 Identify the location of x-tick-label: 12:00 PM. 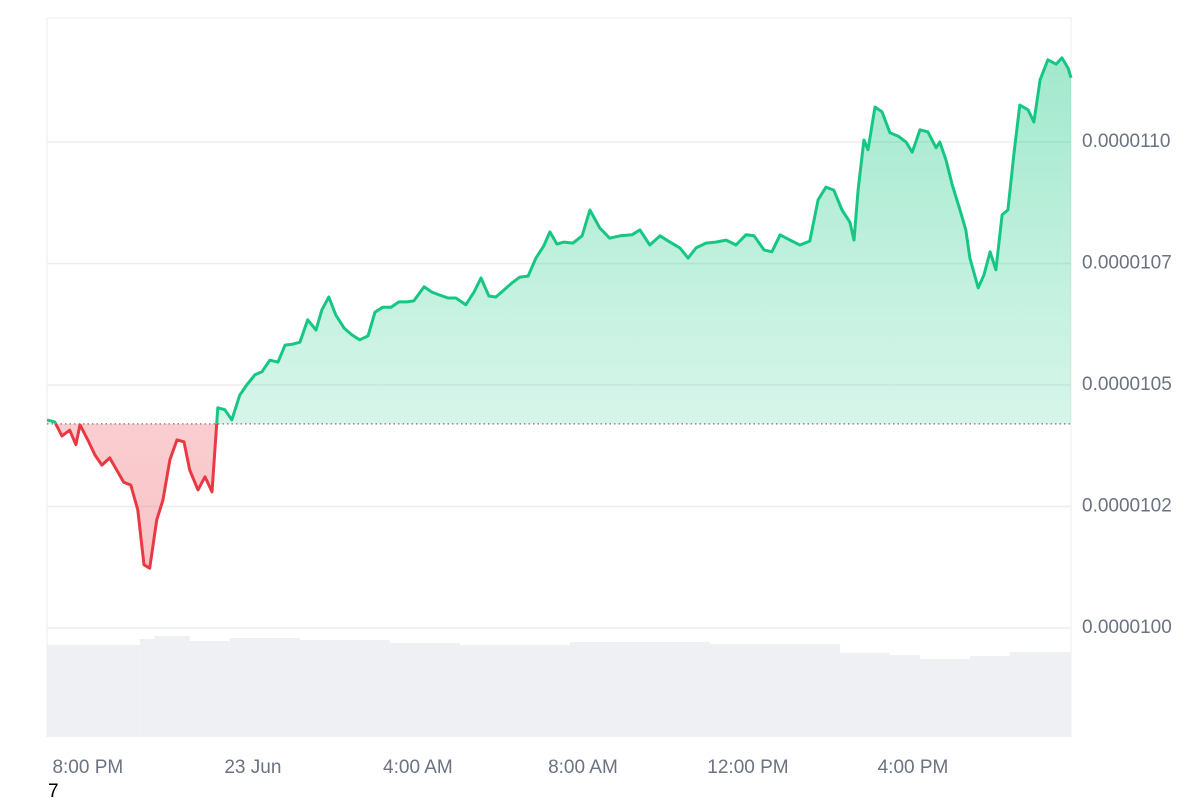
(747, 767).